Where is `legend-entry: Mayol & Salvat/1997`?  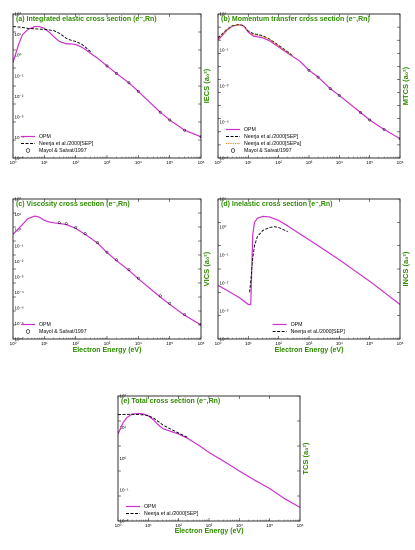
legend-entry: Mayol & Salvat/1997 is located at coordinates (63, 151).